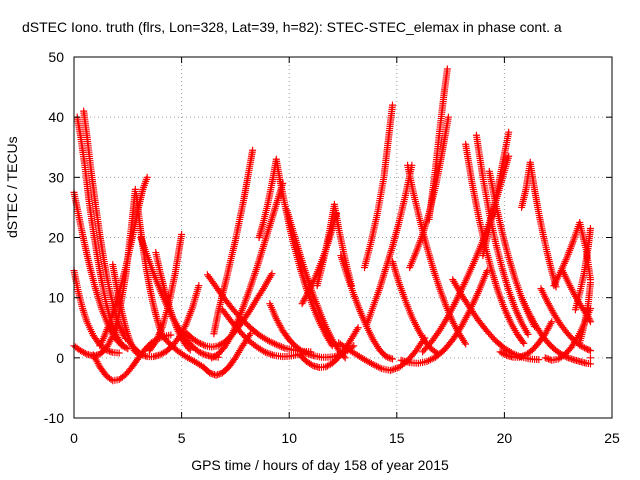  What do you see at coordinates (56, 117) in the screenshot?
I see `y-tick-label: 40` at bounding box center [56, 117].